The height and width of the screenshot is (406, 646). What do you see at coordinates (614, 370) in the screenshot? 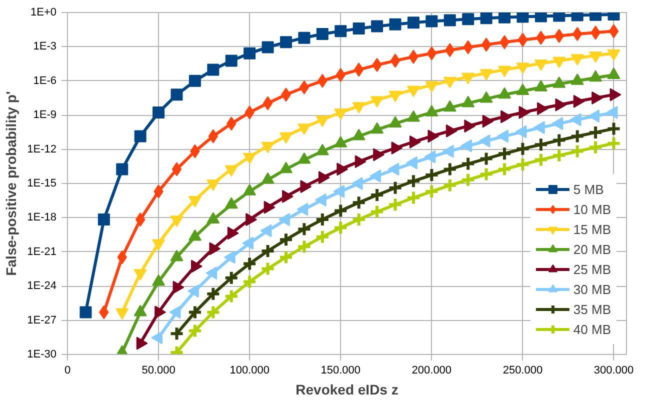
I see `x-tick-label: 300.000` at bounding box center [614, 370].